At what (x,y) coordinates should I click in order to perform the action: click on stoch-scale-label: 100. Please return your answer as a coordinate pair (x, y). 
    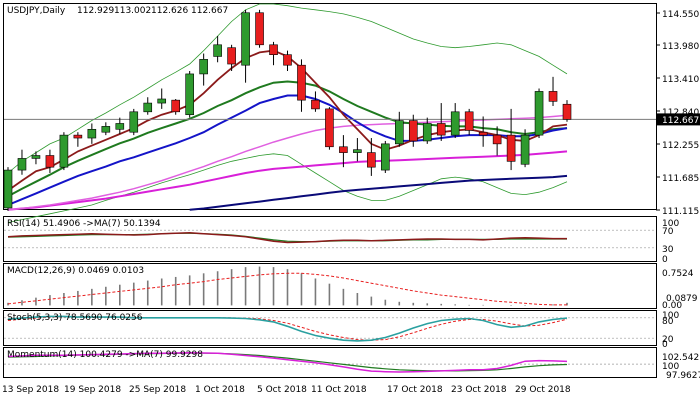
    Looking at the image, I should click on (670, 316).